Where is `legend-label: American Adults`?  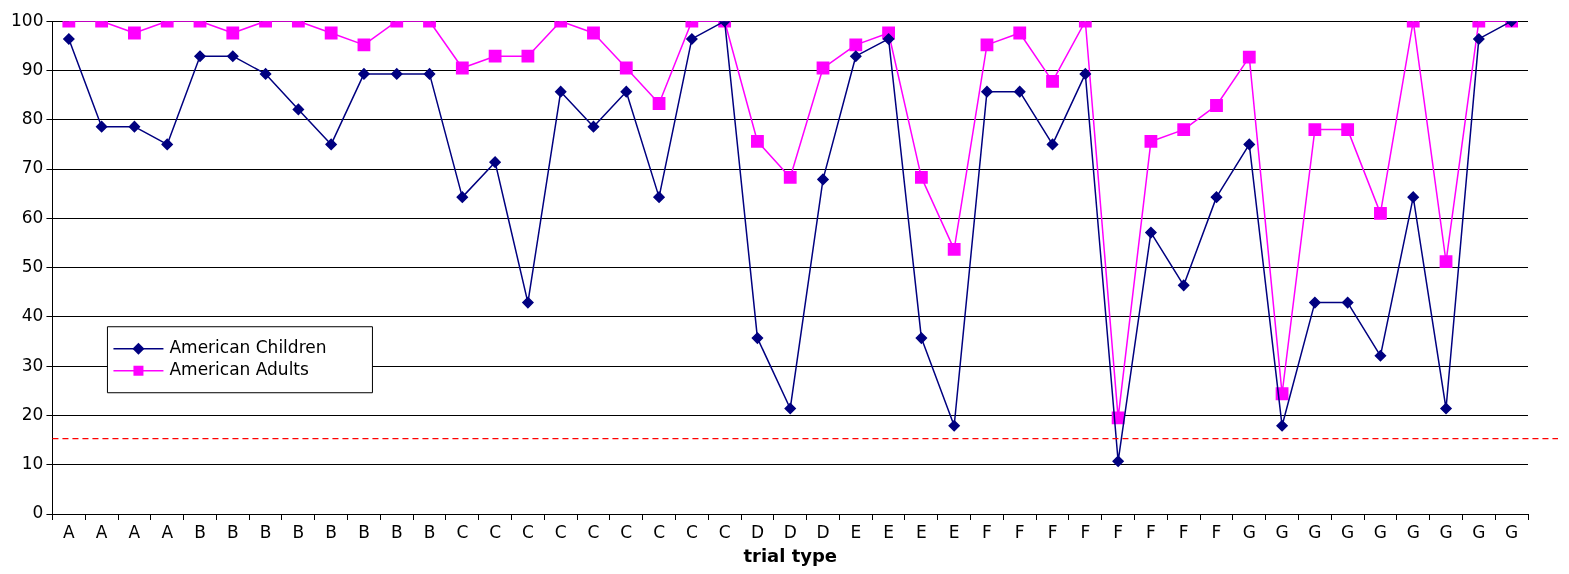 legend-label: American Adults is located at coordinates (239, 369).